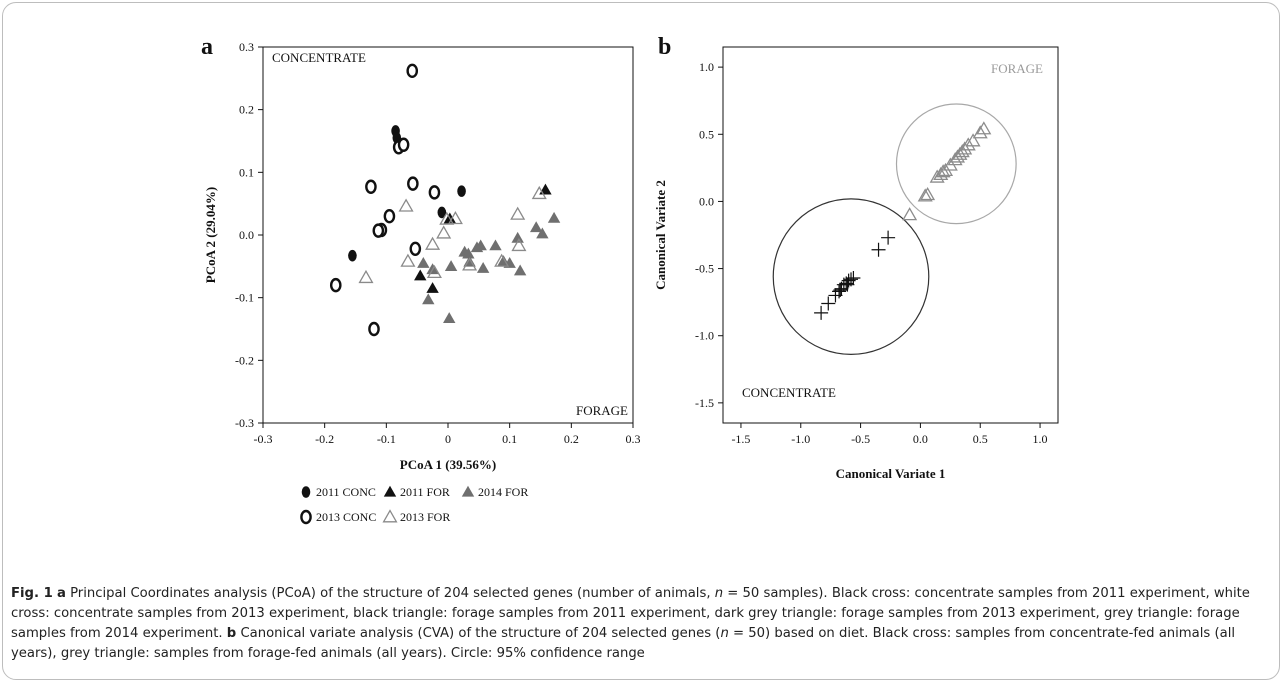 This screenshot has height=683, width=1282. Describe the element at coordinates (61, 593) in the screenshot. I see `caption-a-label: a` at that location.